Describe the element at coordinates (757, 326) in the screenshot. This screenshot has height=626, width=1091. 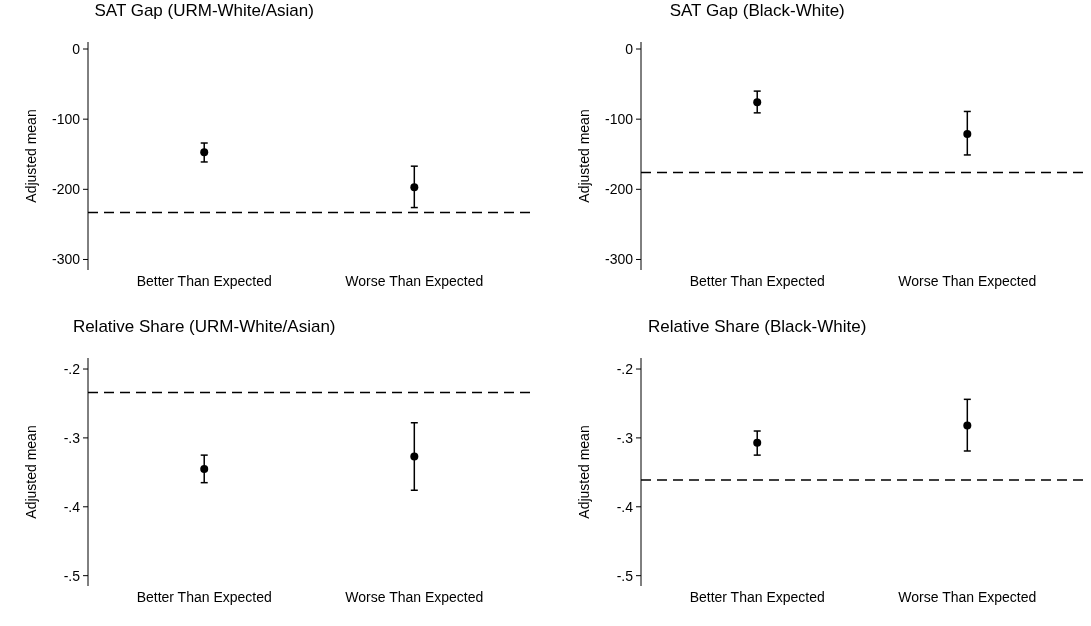
I see `chart-title: Relative Share (Black-White)` at that location.